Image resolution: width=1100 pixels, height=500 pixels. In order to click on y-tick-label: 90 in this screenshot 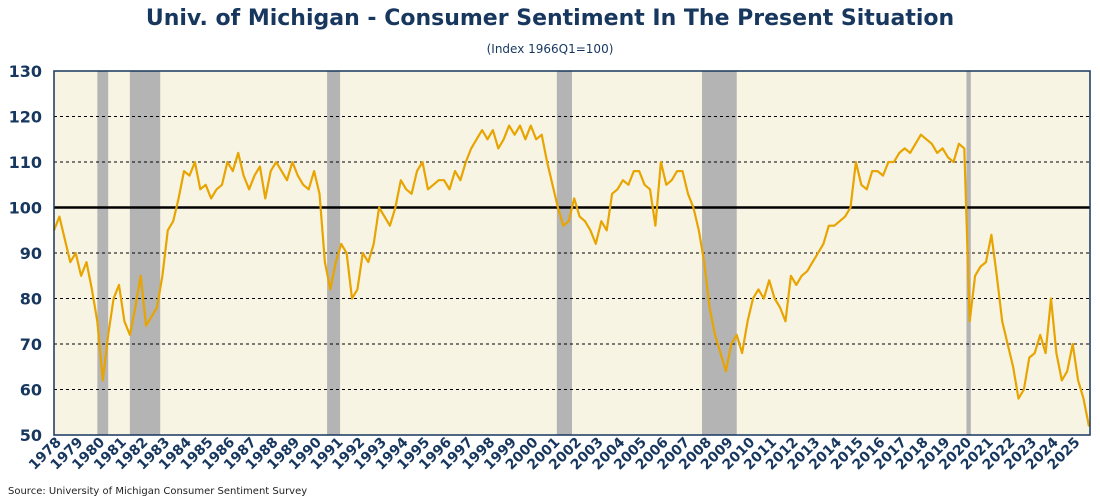, I will do `click(31, 253)`.